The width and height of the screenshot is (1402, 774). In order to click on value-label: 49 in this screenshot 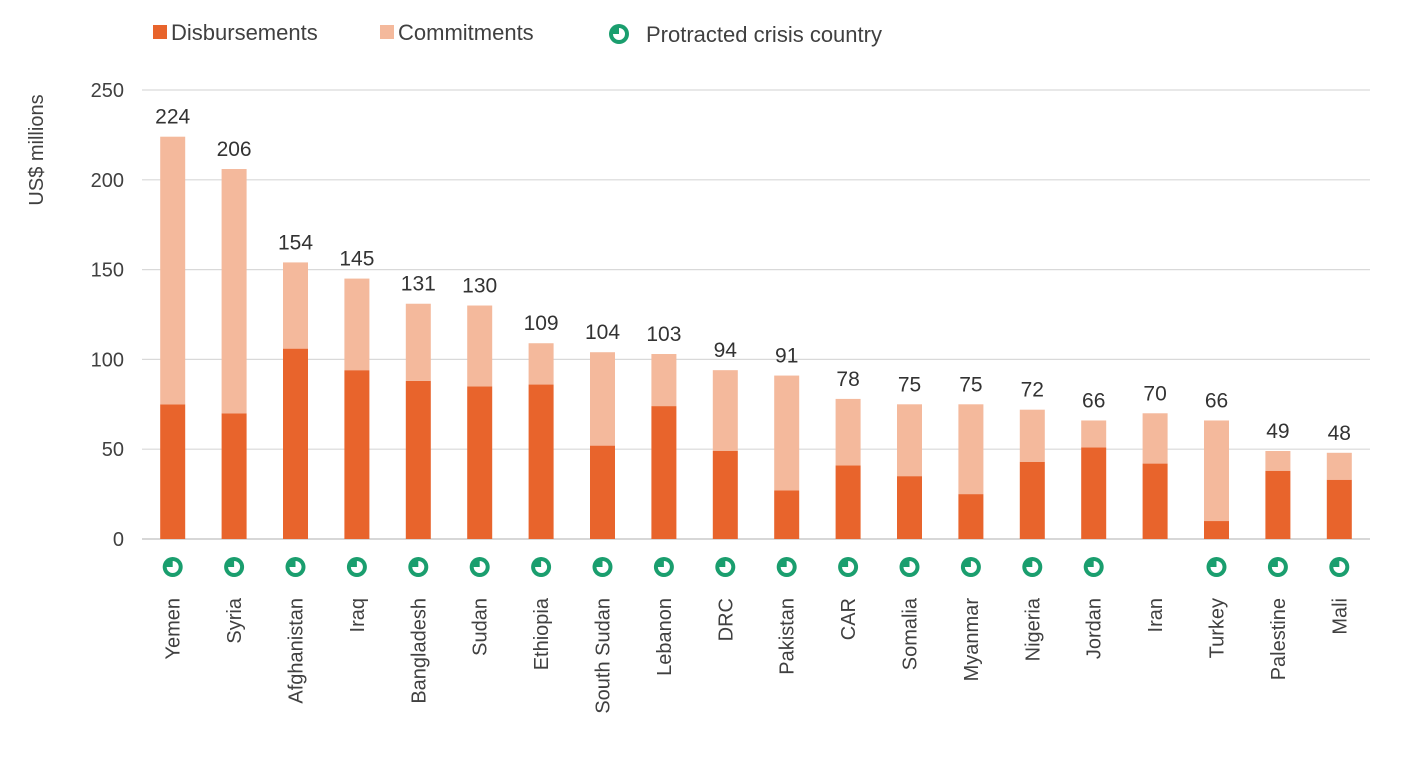, I will do `click(1277, 431)`.